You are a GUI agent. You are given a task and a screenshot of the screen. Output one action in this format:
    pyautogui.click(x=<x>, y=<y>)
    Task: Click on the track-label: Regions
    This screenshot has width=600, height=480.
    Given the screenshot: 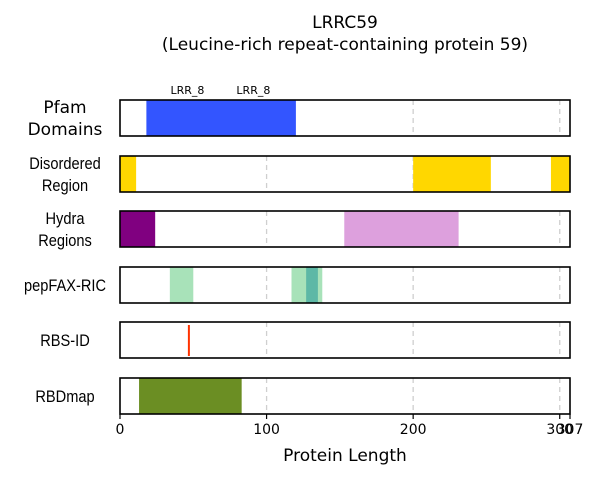 What is the action you would take?
    pyautogui.click(x=65, y=241)
    